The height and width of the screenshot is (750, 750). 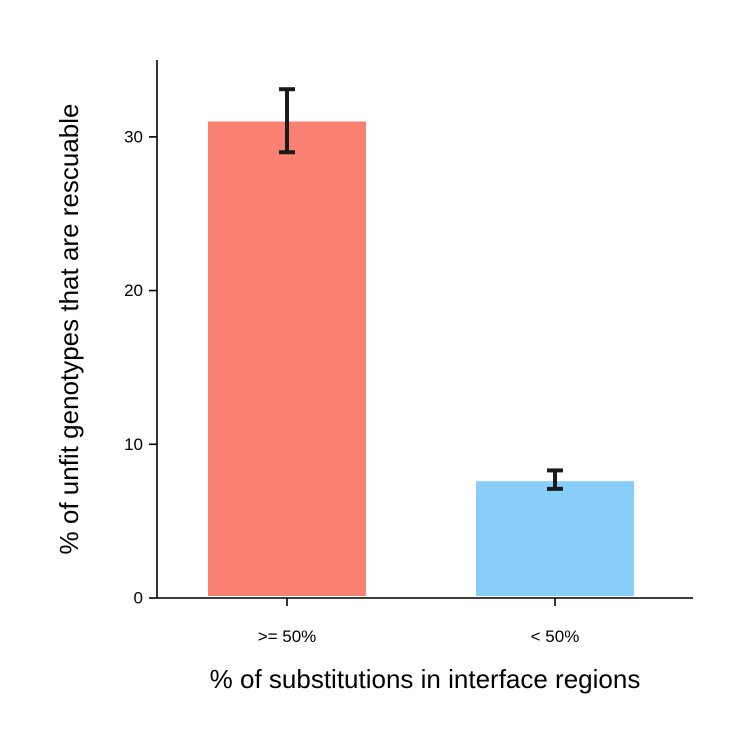 What do you see at coordinates (69, 329) in the screenshot?
I see `y-axis-label: % of unfit genotypes that are rescuable` at bounding box center [69, 329].